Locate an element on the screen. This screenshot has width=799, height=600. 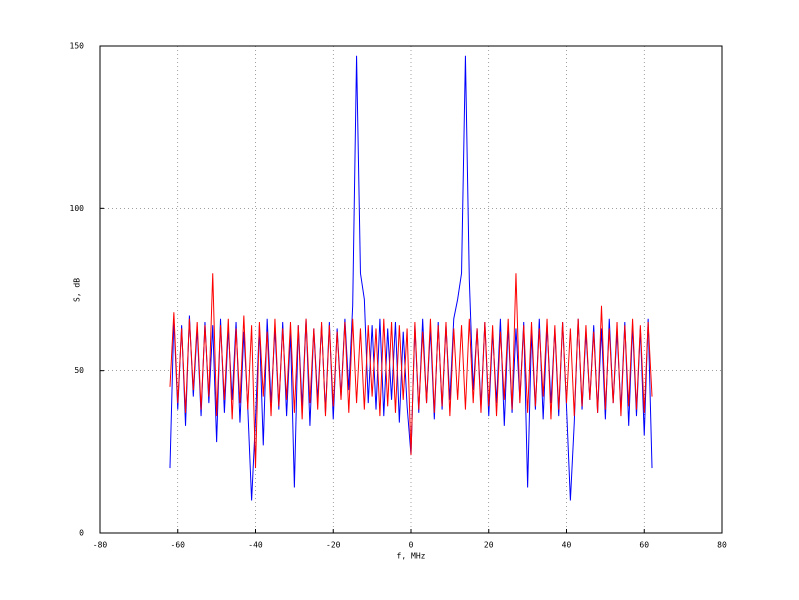
y-axis-label: S, dB is located at coordinates (77, 290).